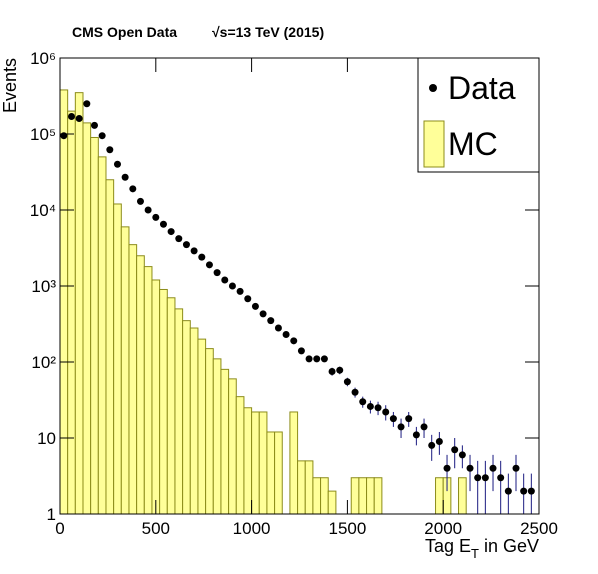 This screenshot has height=574, width=598. I want to click on legend-label: Data, so click(482, 88).